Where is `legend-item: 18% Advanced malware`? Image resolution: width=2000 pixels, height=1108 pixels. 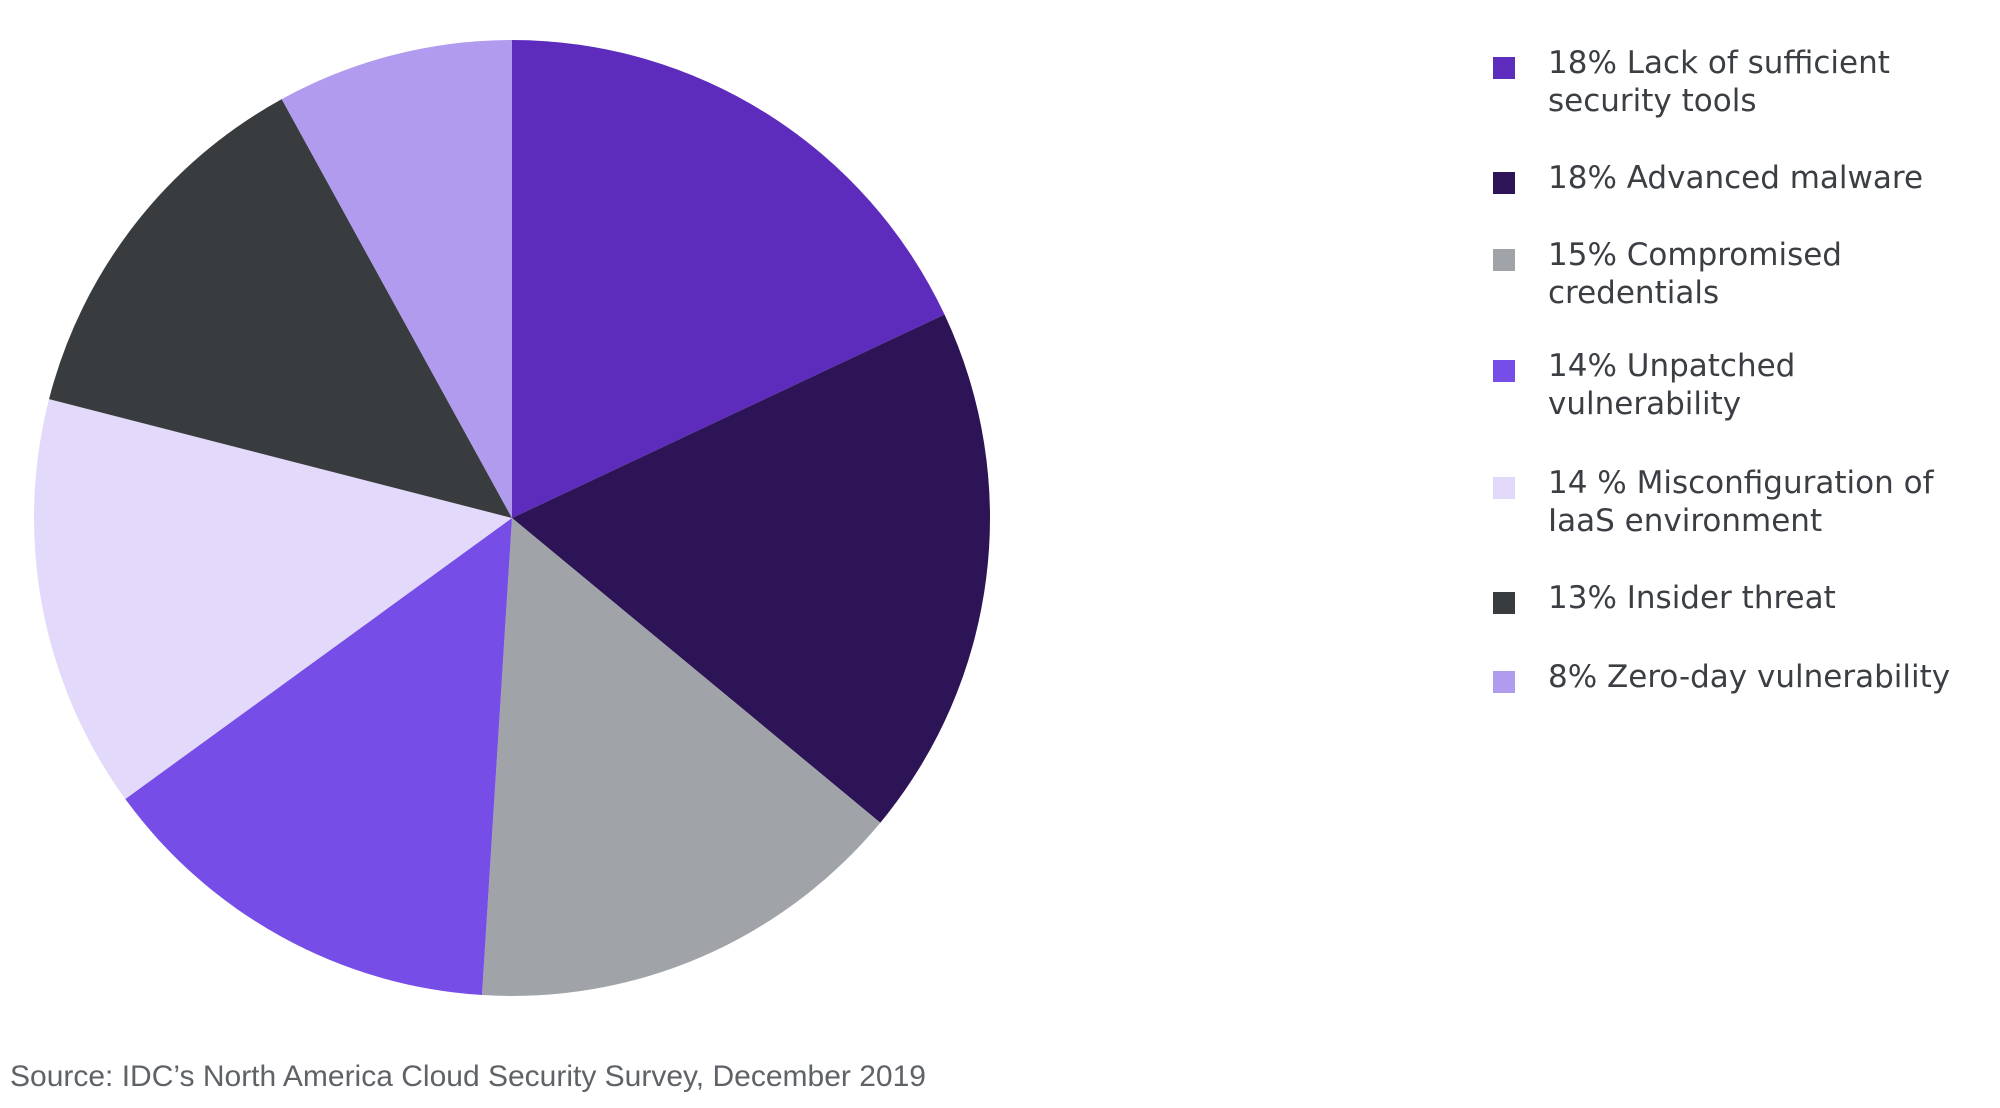 legend-item: 18% Advanced malware is located at coordinates (1743, 178).